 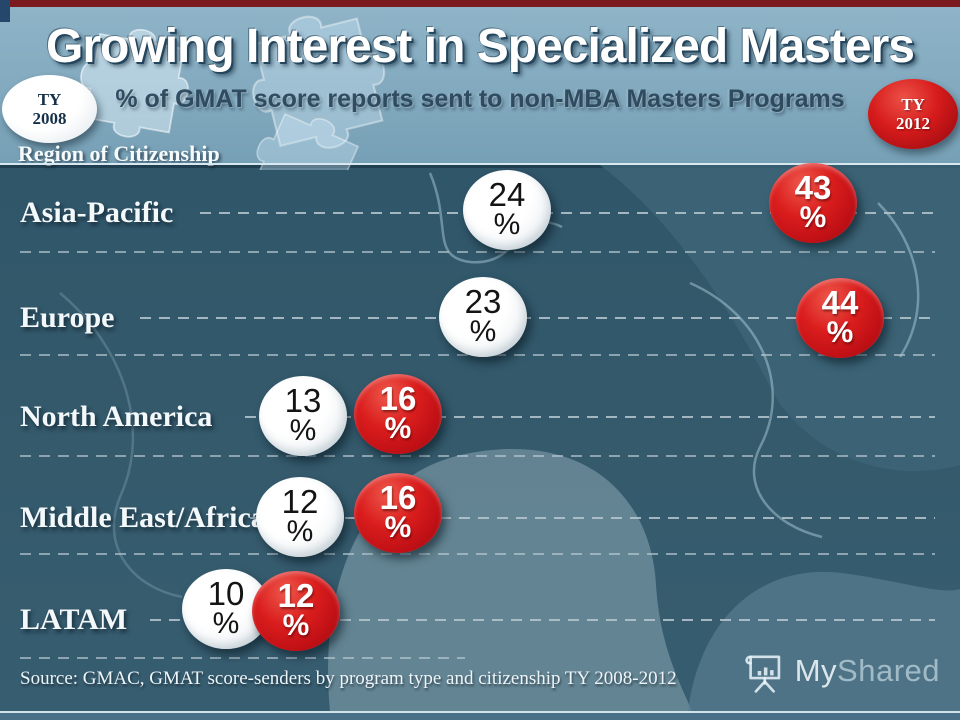 I want to click on bubble-value: 44, so click(x=840, y=303).